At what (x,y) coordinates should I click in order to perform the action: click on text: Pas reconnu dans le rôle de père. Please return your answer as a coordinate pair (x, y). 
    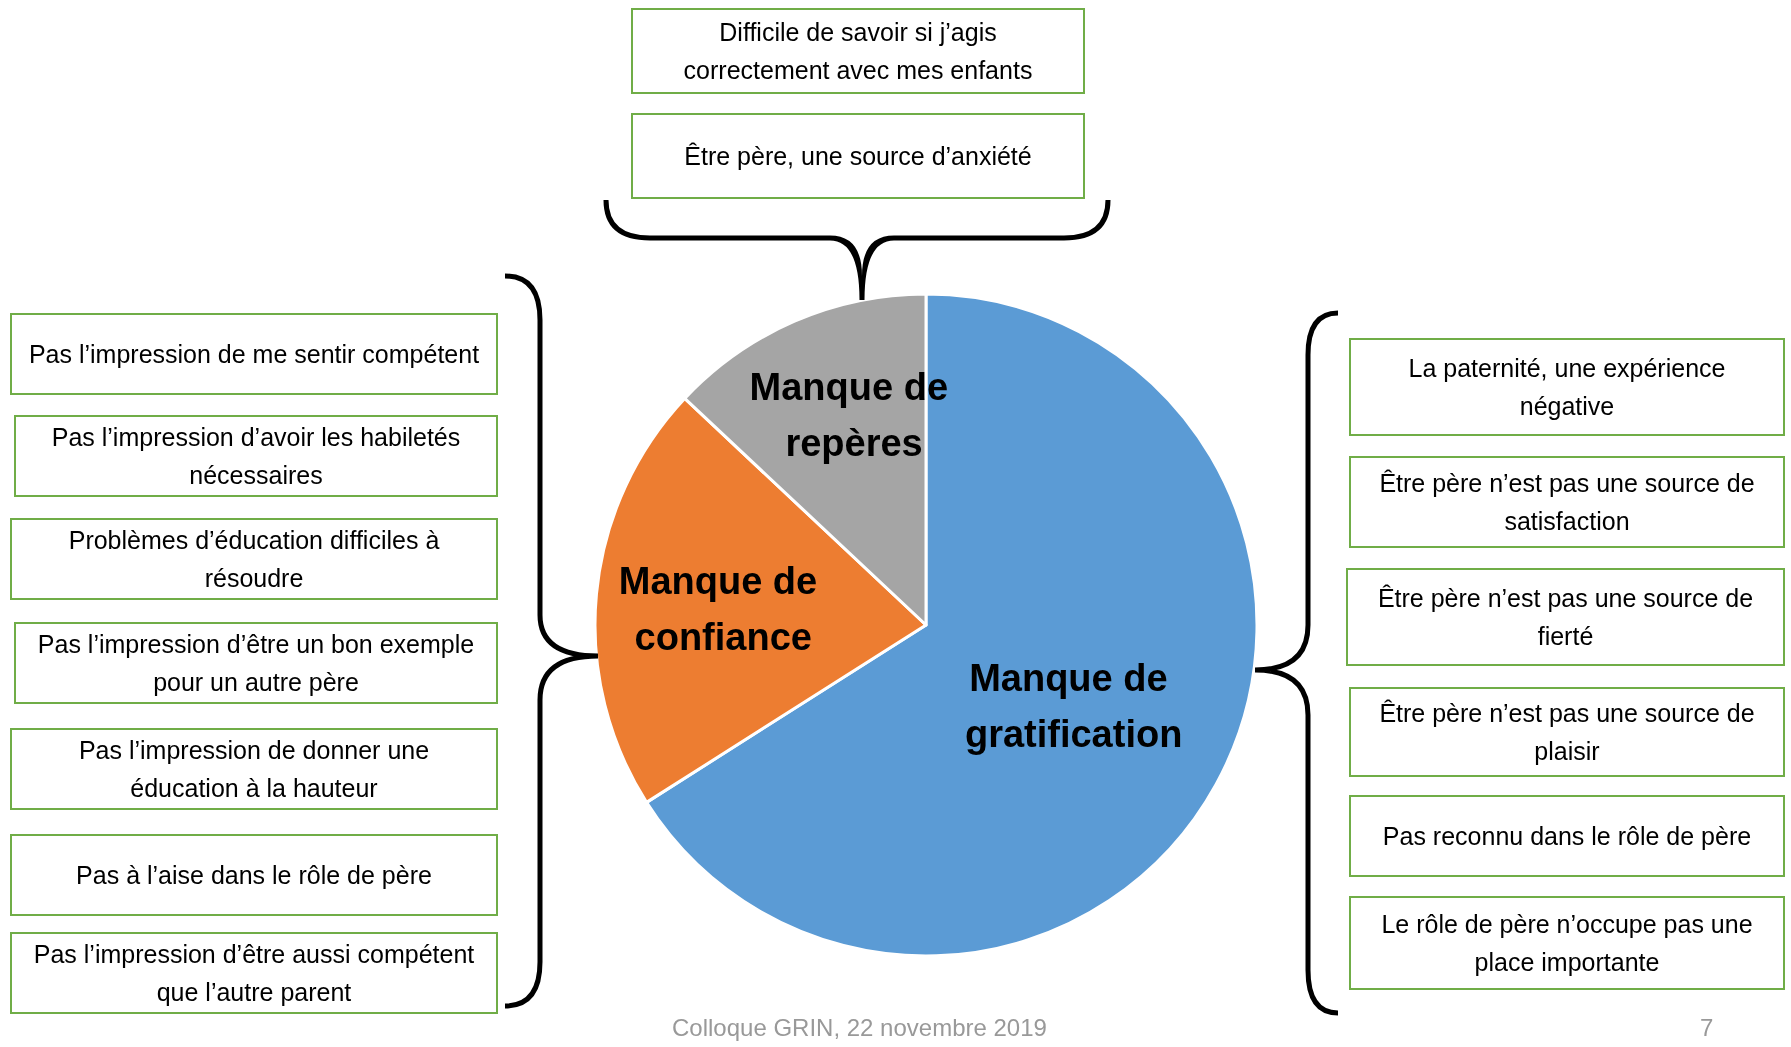
    Looking at the image, I should click on (1567, 836).